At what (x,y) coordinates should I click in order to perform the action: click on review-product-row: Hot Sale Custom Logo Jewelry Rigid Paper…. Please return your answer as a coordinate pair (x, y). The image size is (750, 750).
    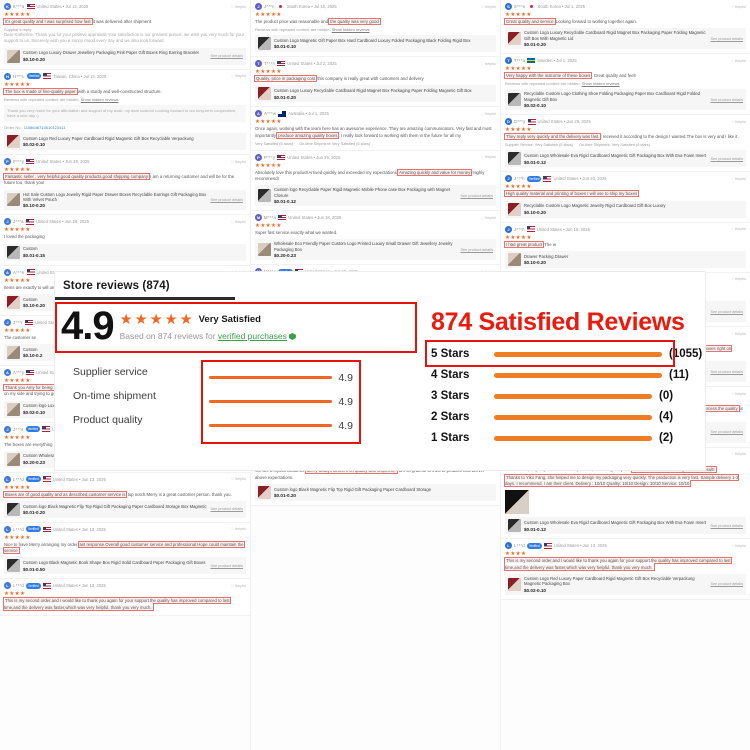
    Looking at the image, I should click on (125, 200).